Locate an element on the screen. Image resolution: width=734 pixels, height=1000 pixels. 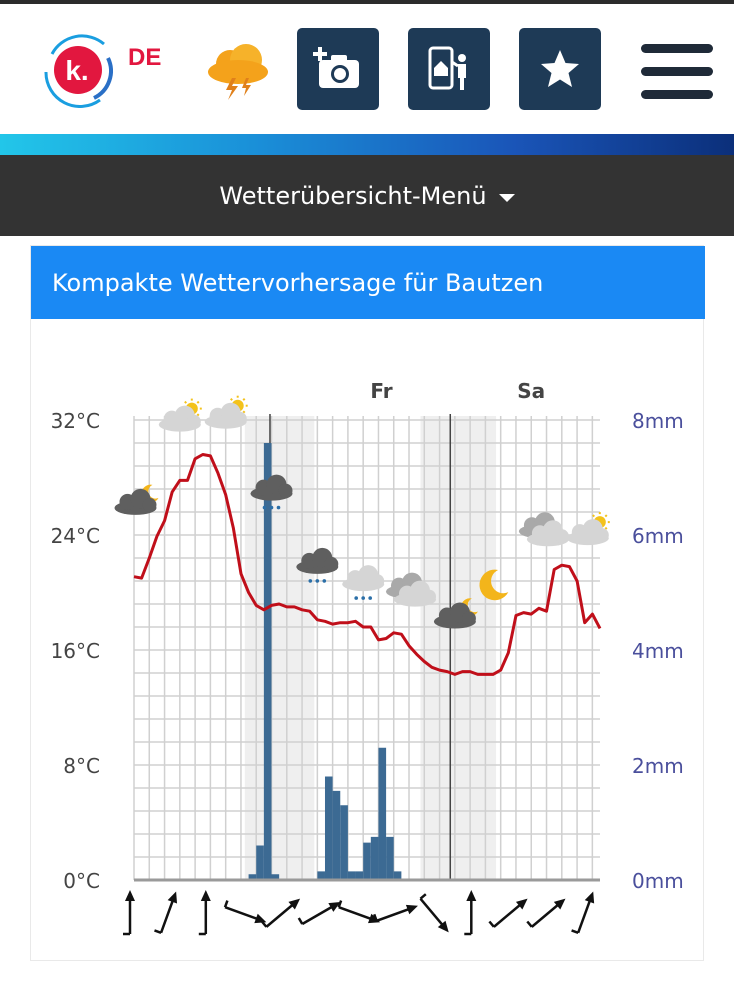
site-logo: k. is located at coordinates (78, 68).